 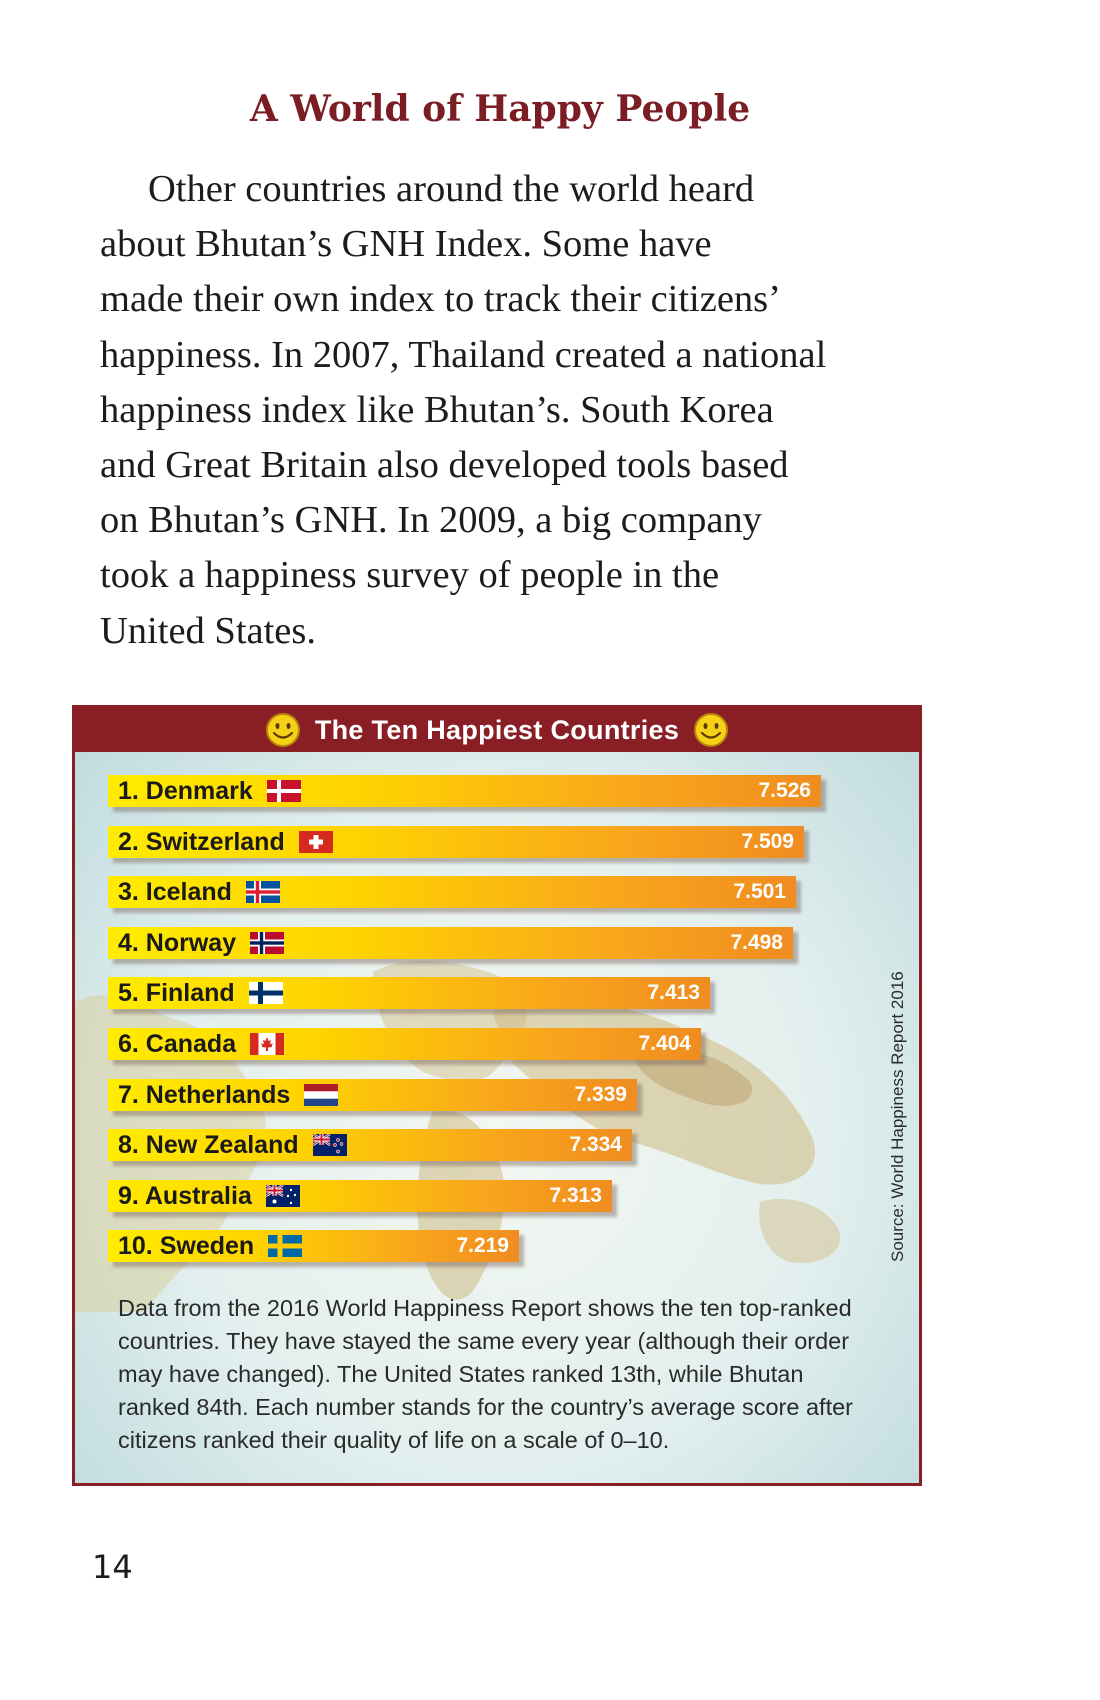 What do you see at coordinates (372, 1094) in the screenshot?
I see `bar-7: 7. Netherlands 7.339` at bounding box center [372, 1094].